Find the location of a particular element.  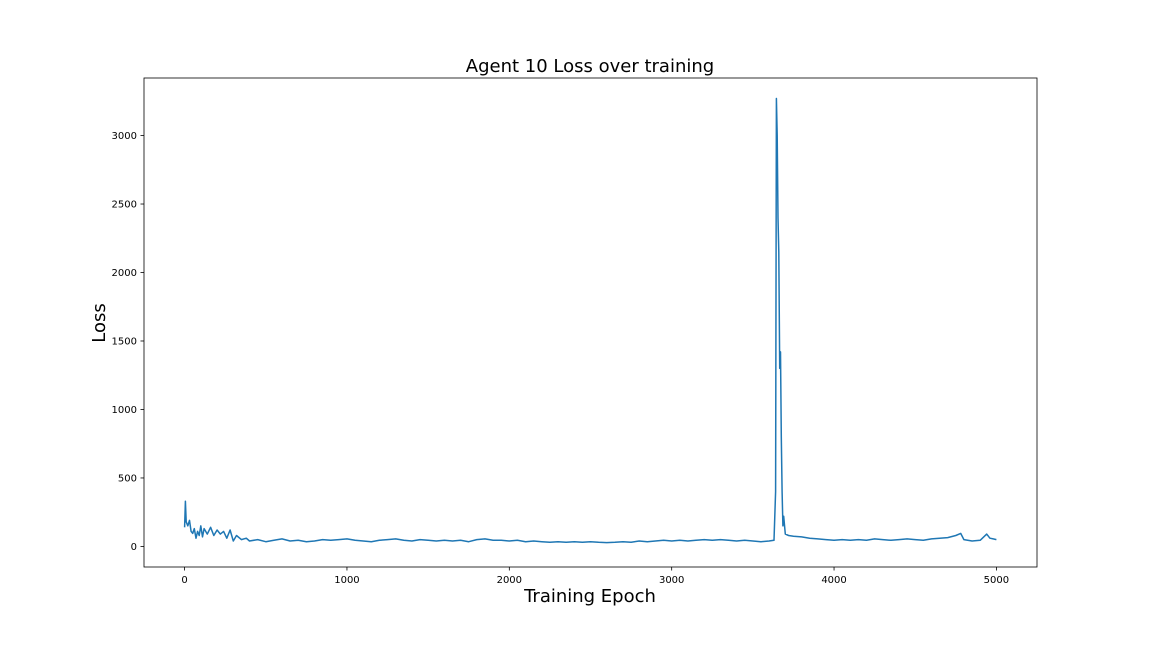

x-tick-label: 2000 is located at coordinates (509, 580).